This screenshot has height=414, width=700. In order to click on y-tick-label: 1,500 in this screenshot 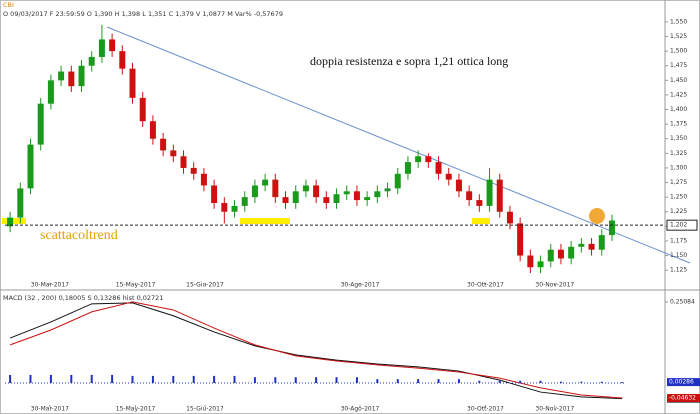, I will do `click(678, 51)`.